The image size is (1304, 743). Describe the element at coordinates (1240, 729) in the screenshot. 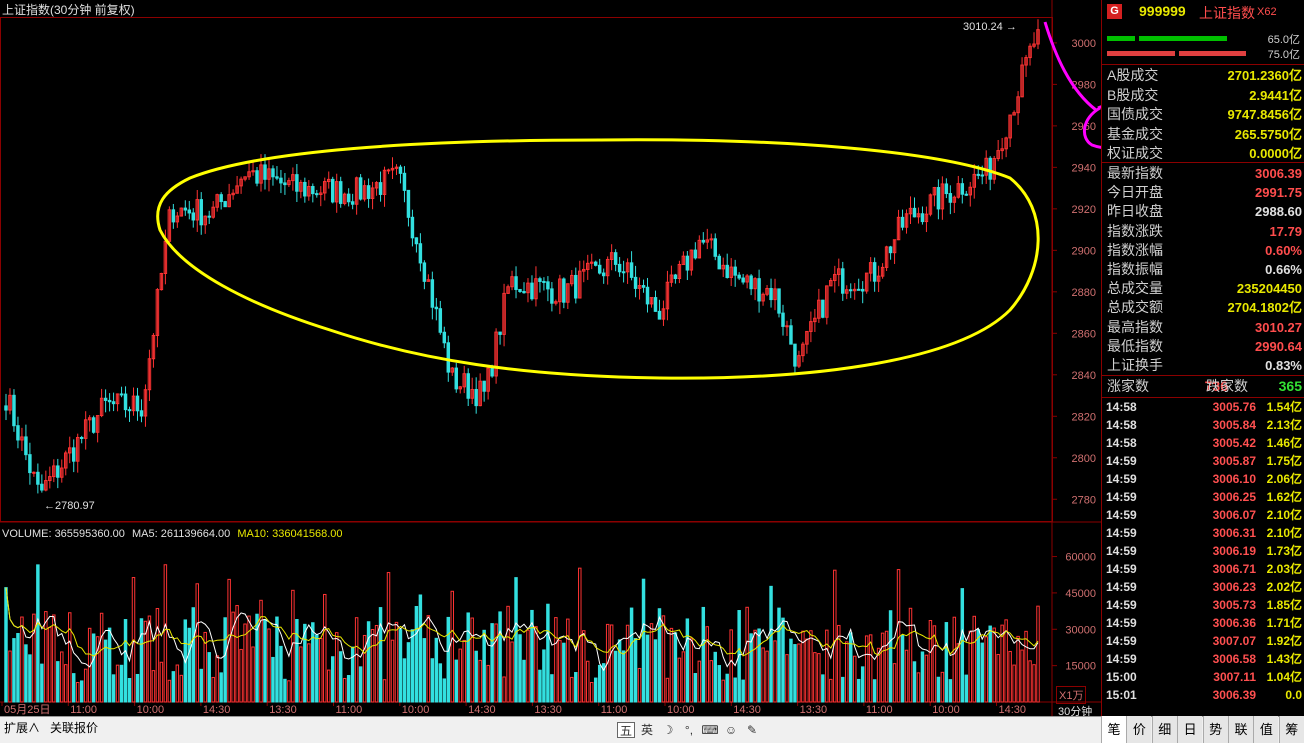

I see `side-tab: 联` at that location.